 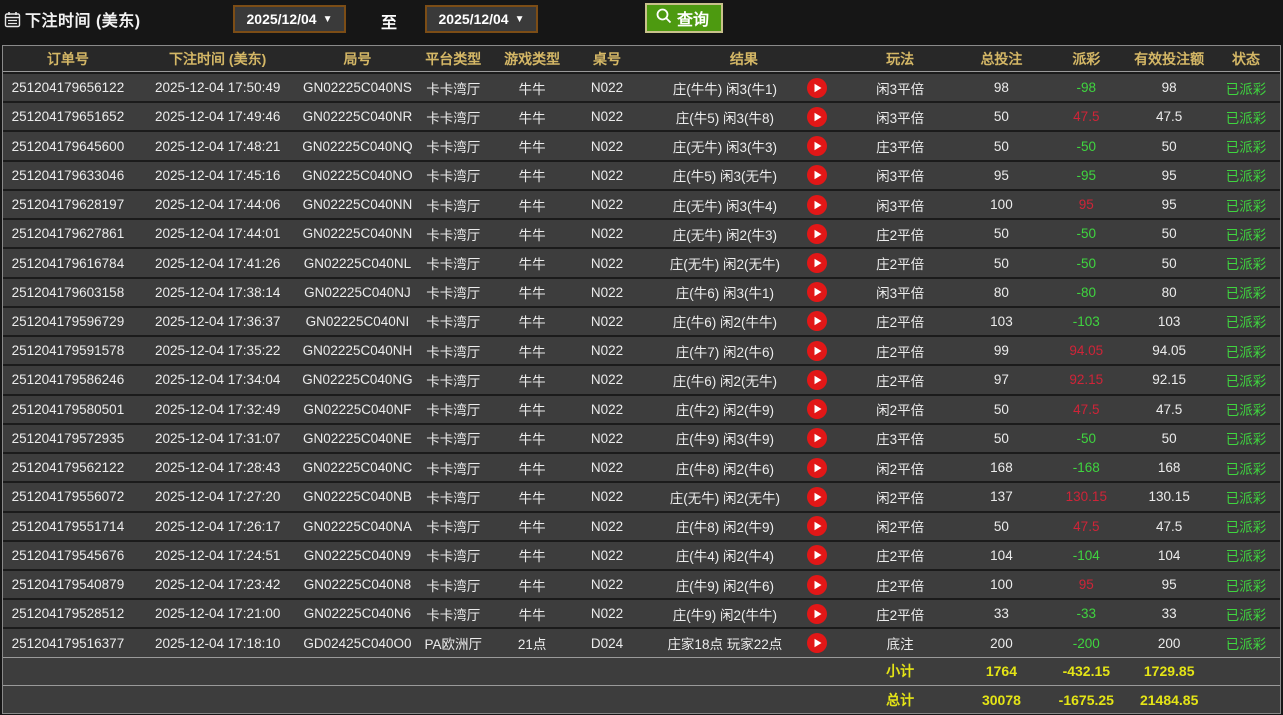 What do you see at coordinates (357, 468) in the screenshot?
I see `round-id-cell: GN02225C040NC` at bounding box center [357, 468].